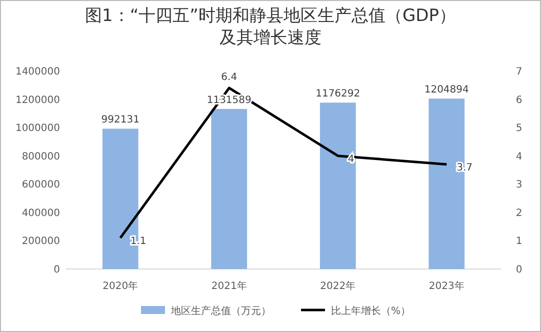 The height and width of the screenshot is (332, 541). I want to click on y2-tick-label: 6, so click(519, 100).